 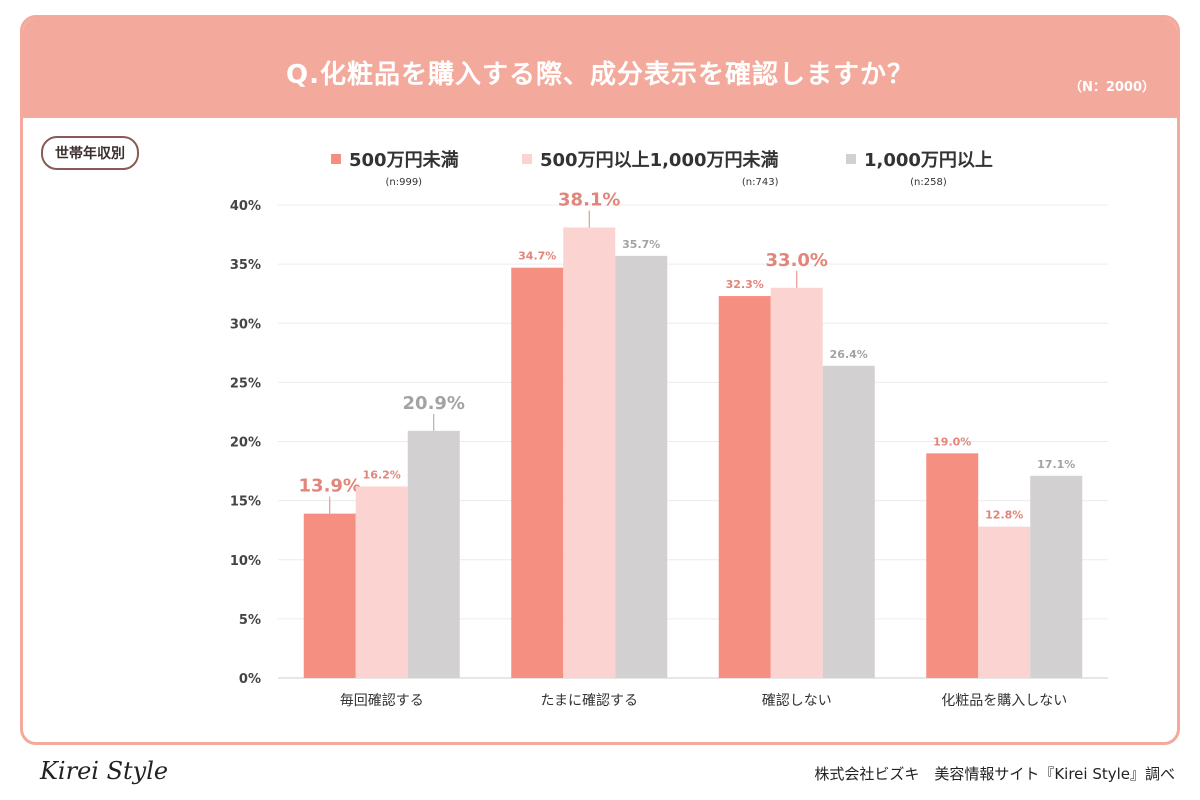 I want to click on x-category-label: 毎回確認する, so click(x=382, y=701).